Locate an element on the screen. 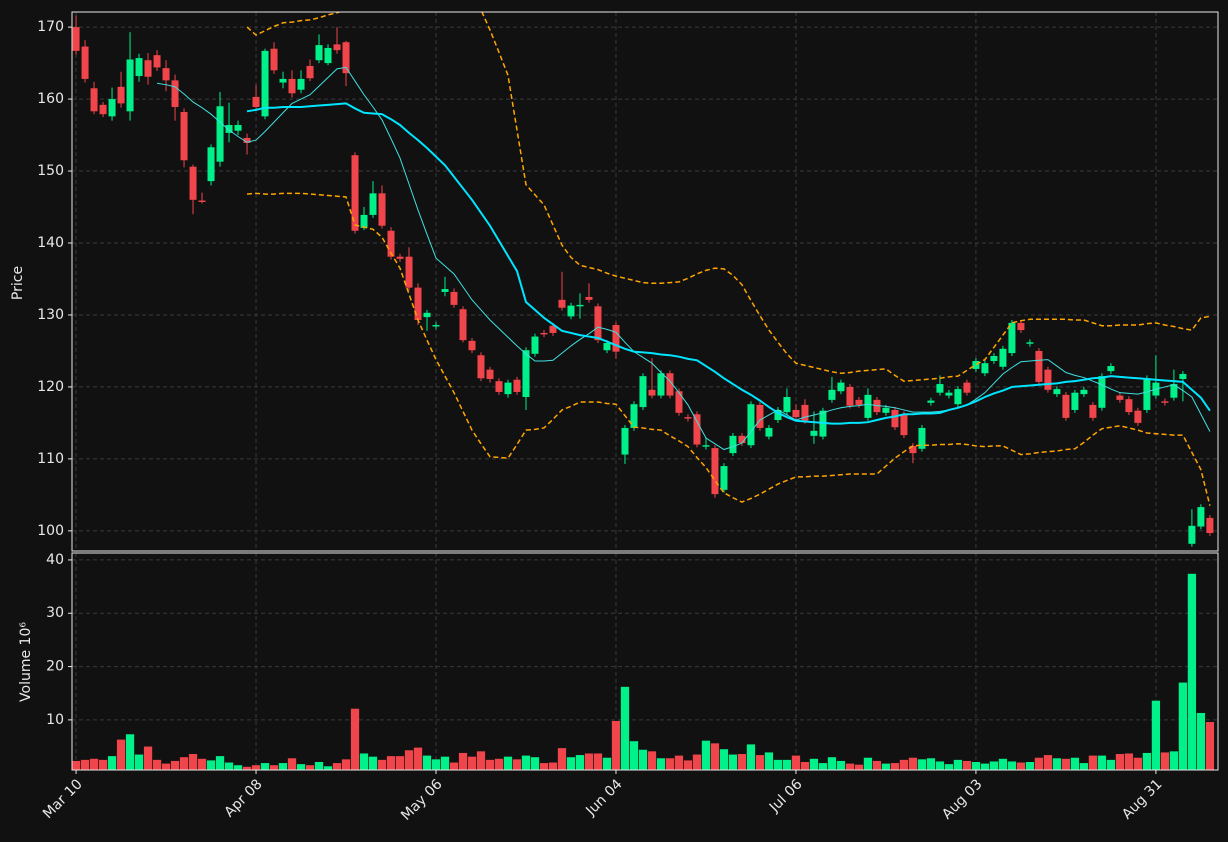 Image resolution: width=1228 pixels, height=842 pixels. y-tick-label: 40 is located at coordinates (55, 560).